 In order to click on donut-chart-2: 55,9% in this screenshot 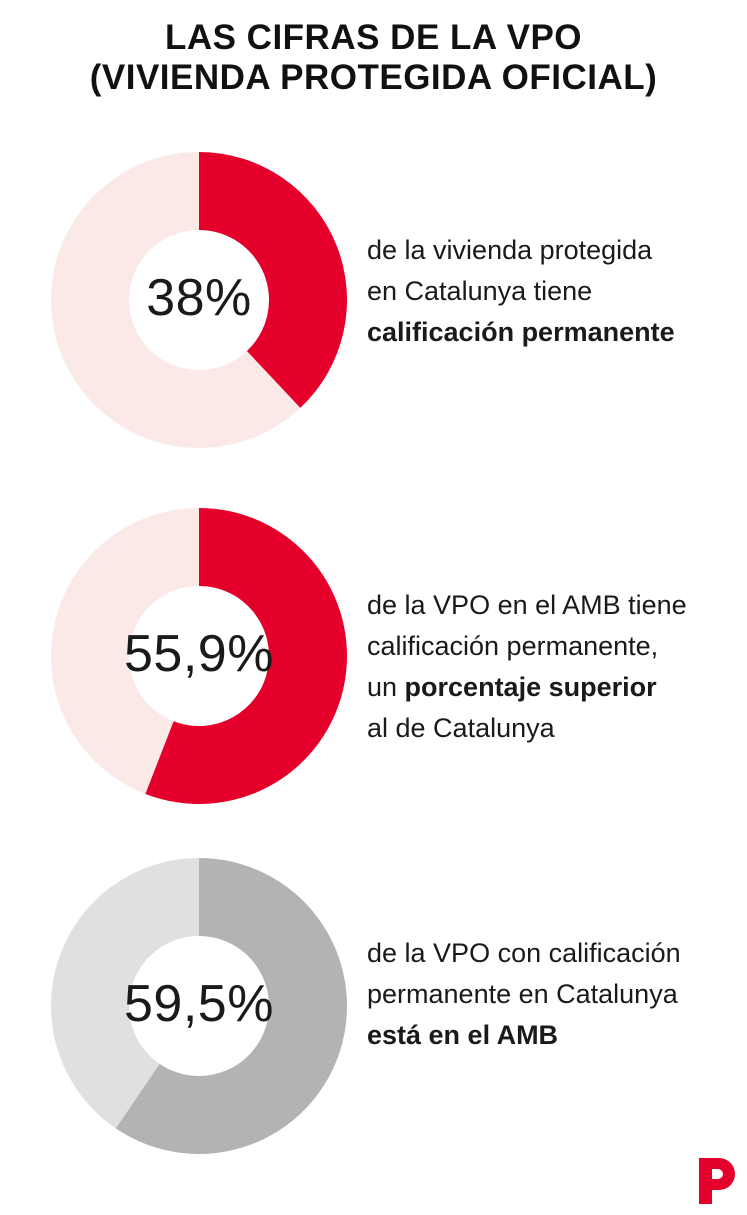, I will do `click(199, 656)`.